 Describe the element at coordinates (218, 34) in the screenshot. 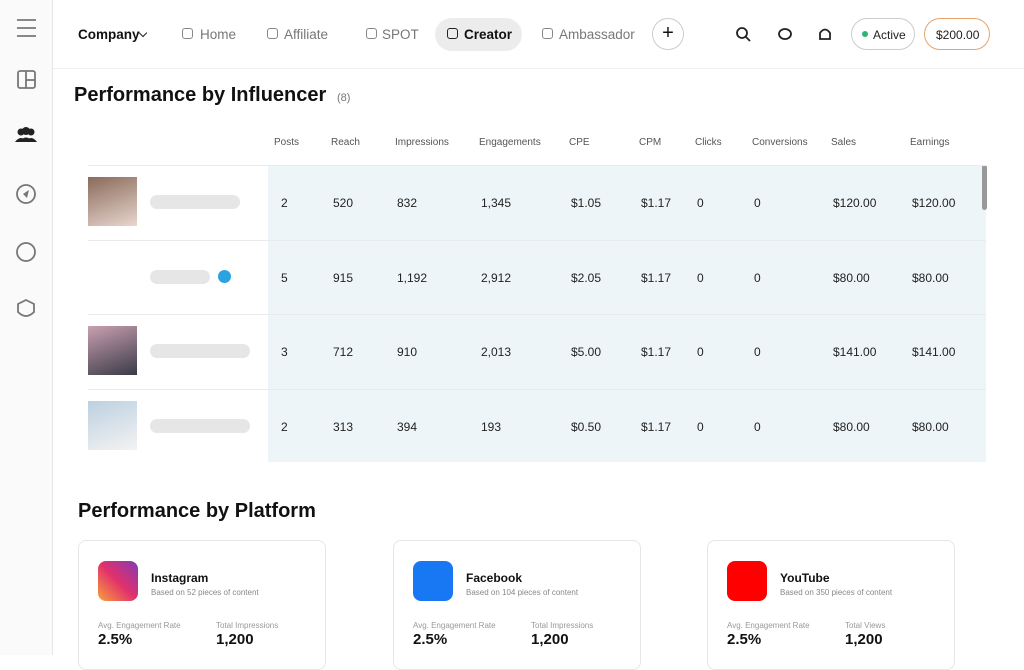

I see `nav-item: Home` at that location.